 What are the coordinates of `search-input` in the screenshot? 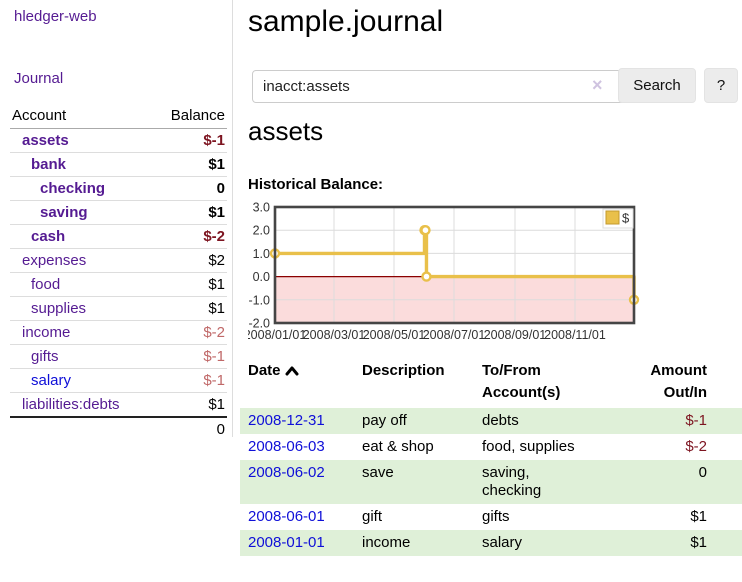 It's located at (442, 86).